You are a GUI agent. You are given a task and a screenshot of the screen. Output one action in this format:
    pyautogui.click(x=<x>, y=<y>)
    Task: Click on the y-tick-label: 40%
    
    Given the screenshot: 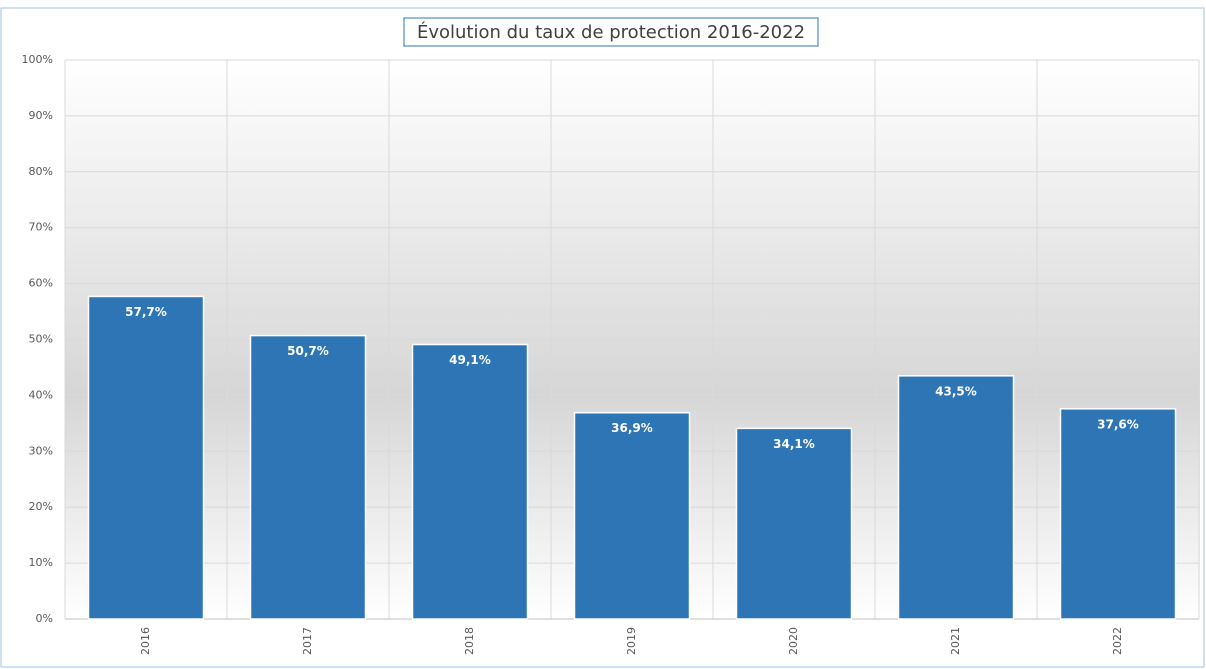 What is the action you would take?
    pyautogui.click(x=41, y=394)
    